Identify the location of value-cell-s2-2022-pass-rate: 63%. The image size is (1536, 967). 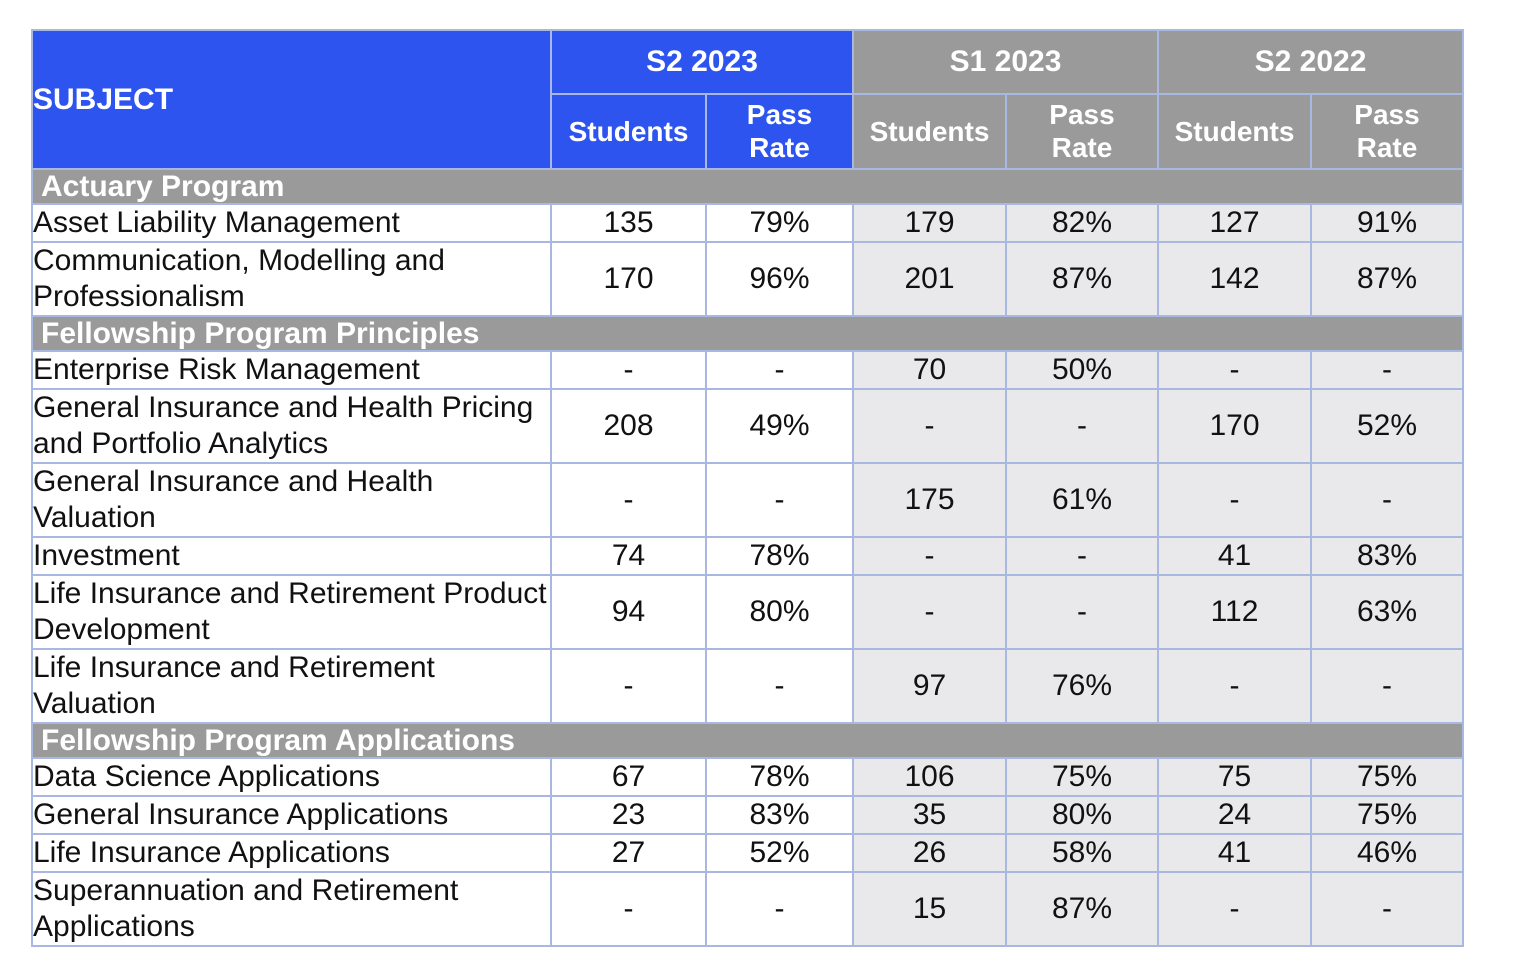
(1387, 612).